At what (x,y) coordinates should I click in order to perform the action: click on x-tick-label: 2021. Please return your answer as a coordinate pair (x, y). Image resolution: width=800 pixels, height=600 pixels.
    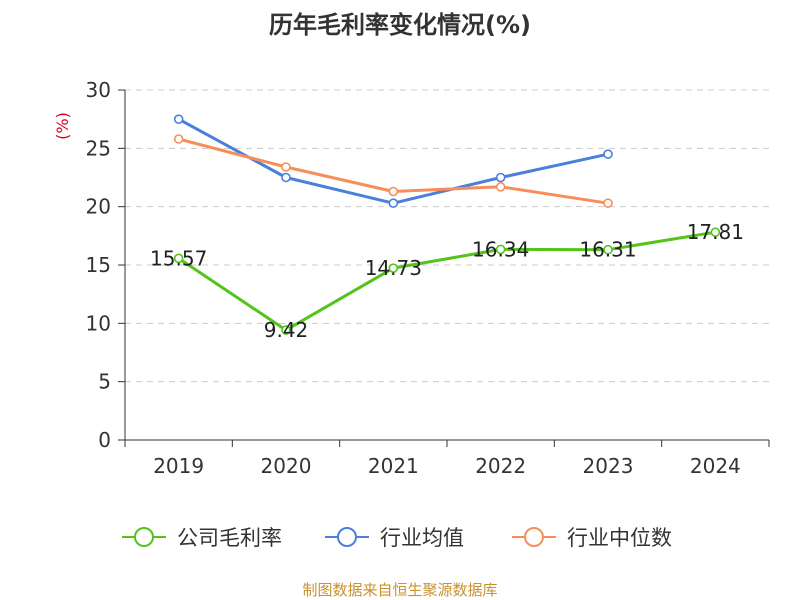
    Looking at the image, I should click on (393, 466).